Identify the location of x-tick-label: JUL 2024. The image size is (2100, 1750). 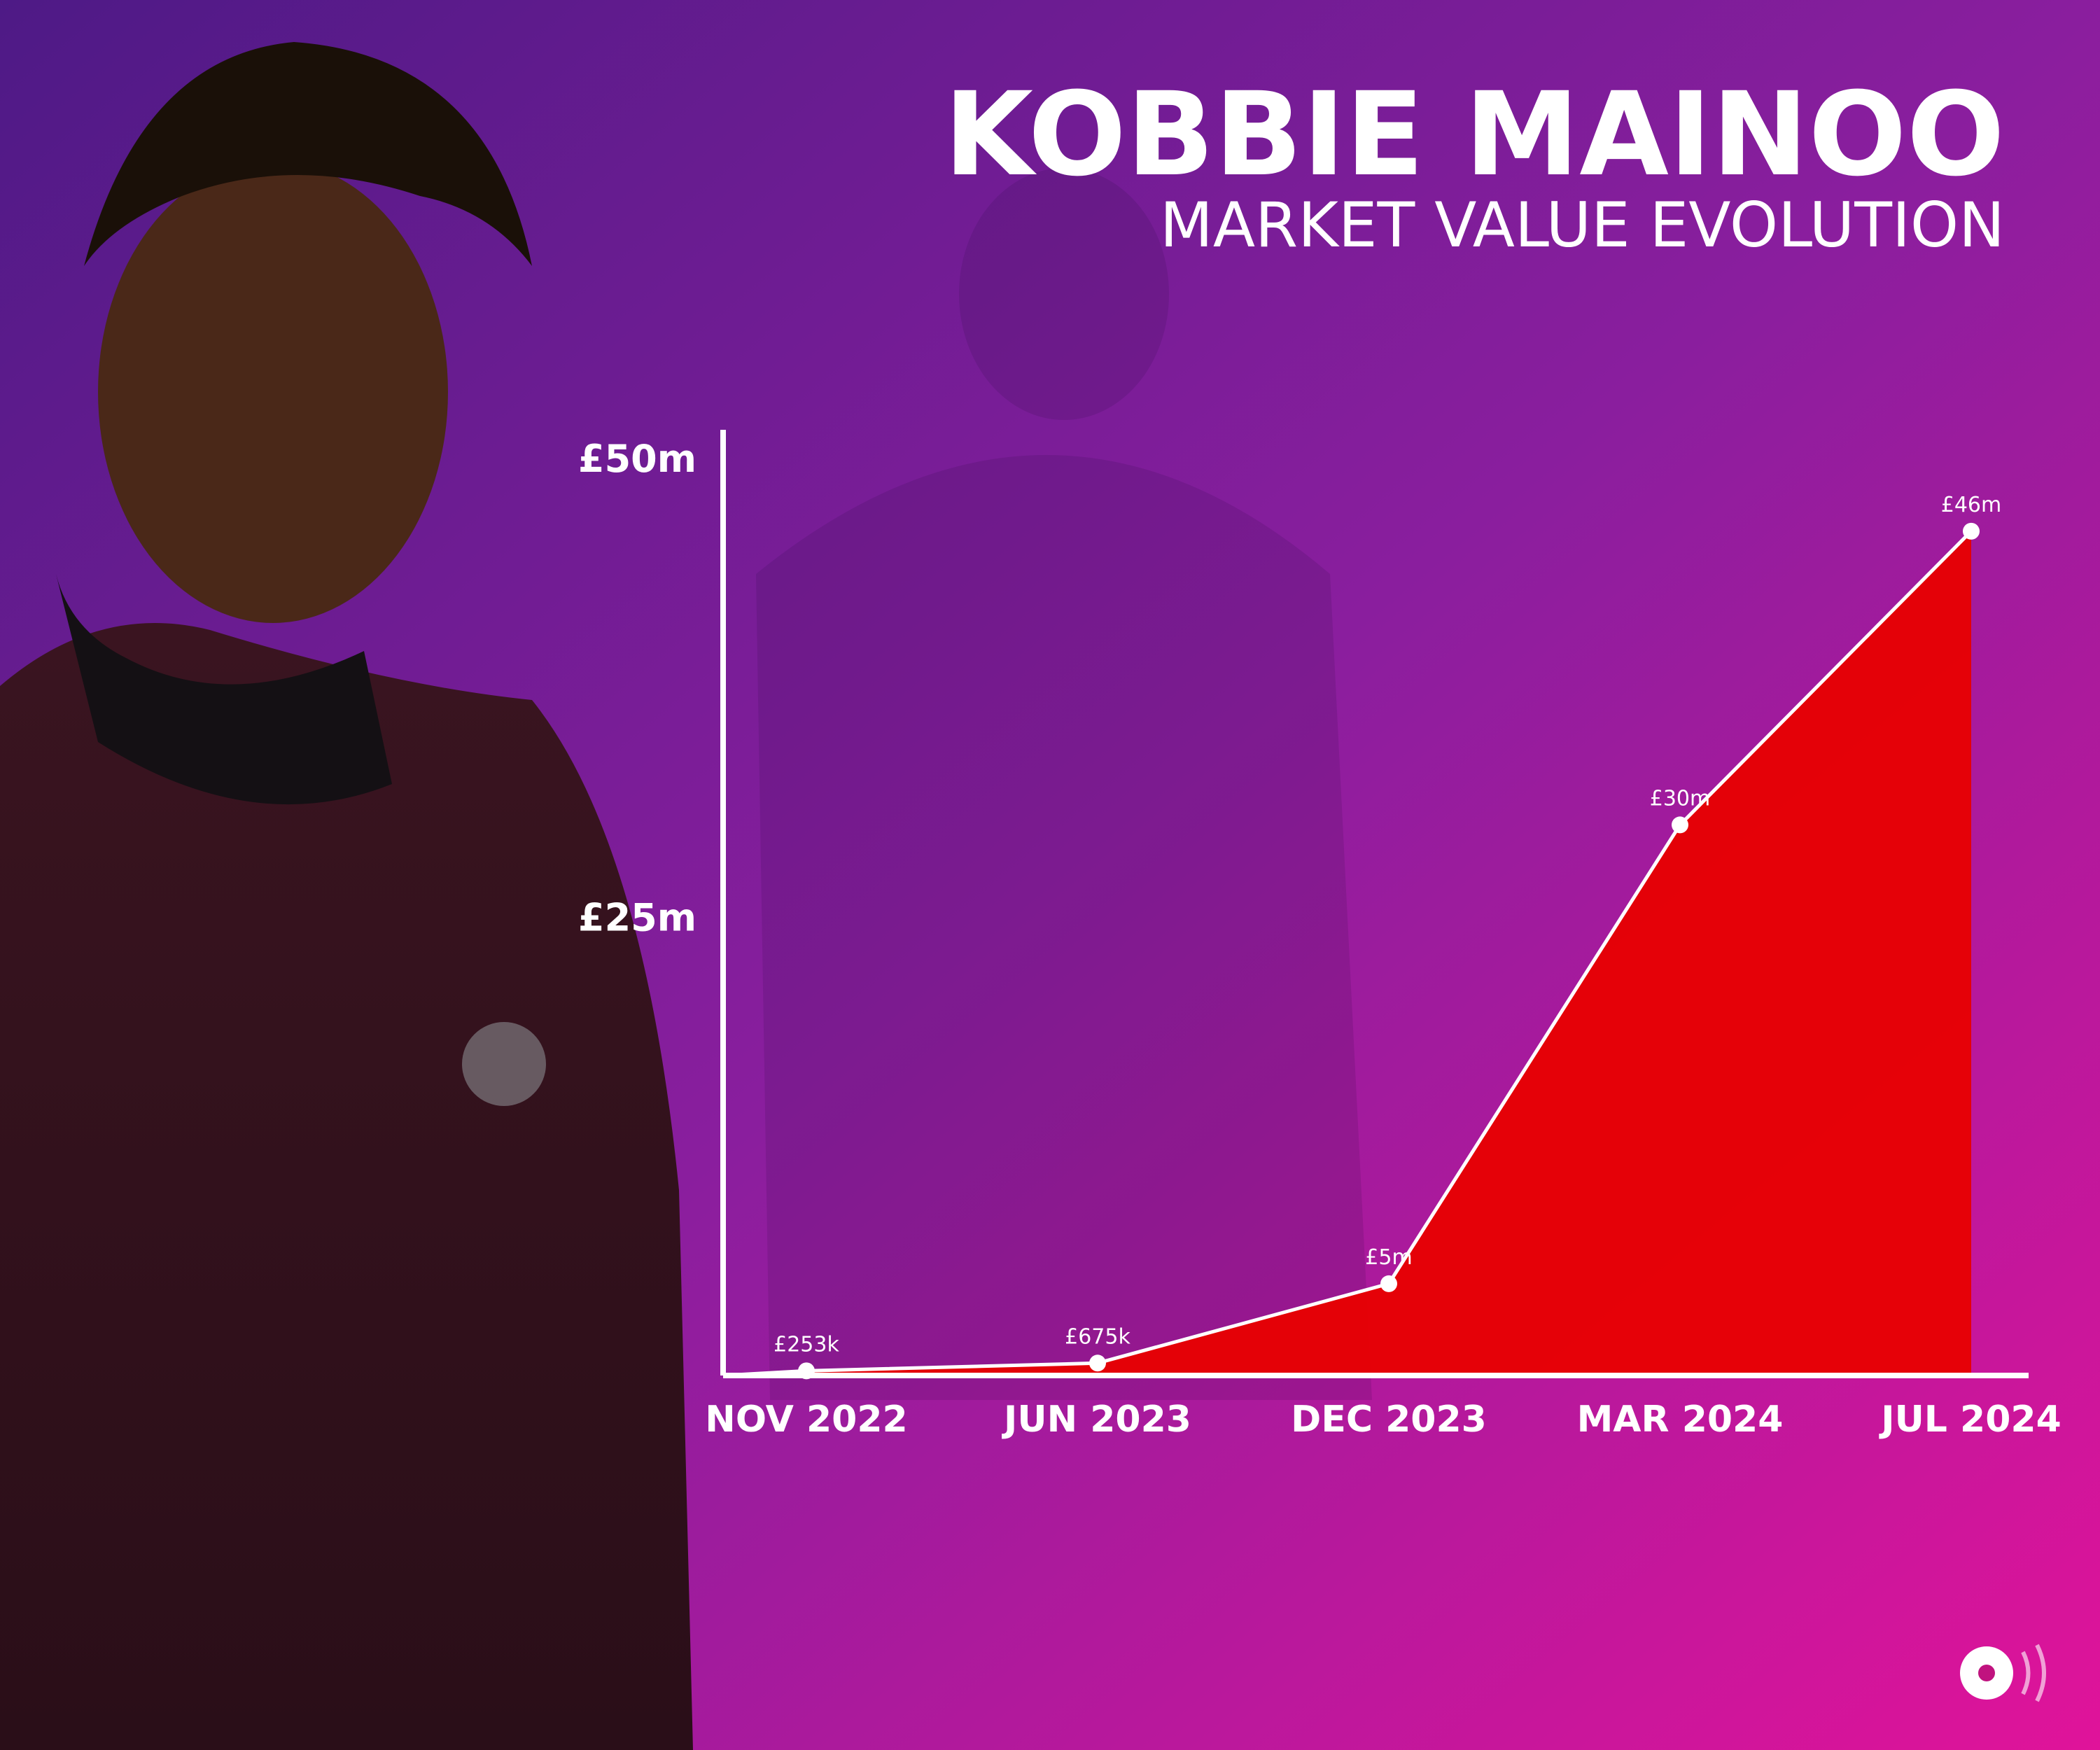
(1970, 1420).